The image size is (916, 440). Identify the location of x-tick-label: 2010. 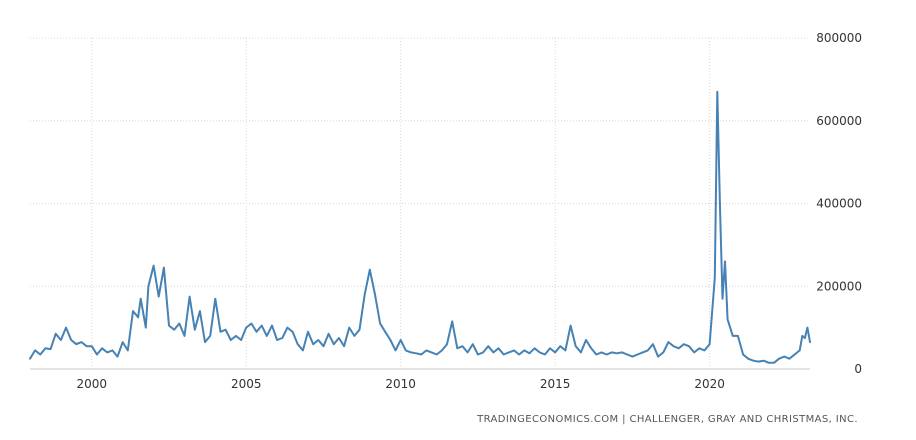
(400, 384).